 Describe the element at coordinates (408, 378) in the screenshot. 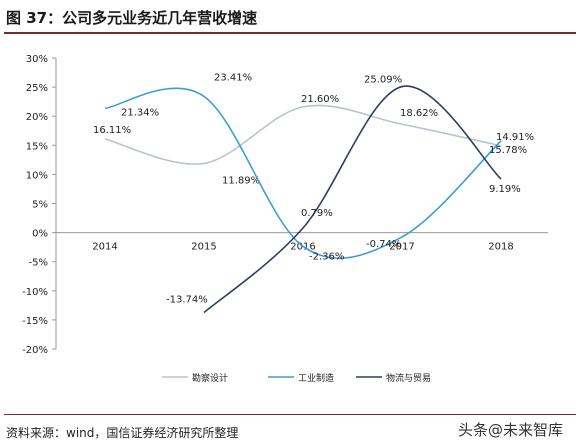

I see `legend-label: 物流与贸易` at that location.